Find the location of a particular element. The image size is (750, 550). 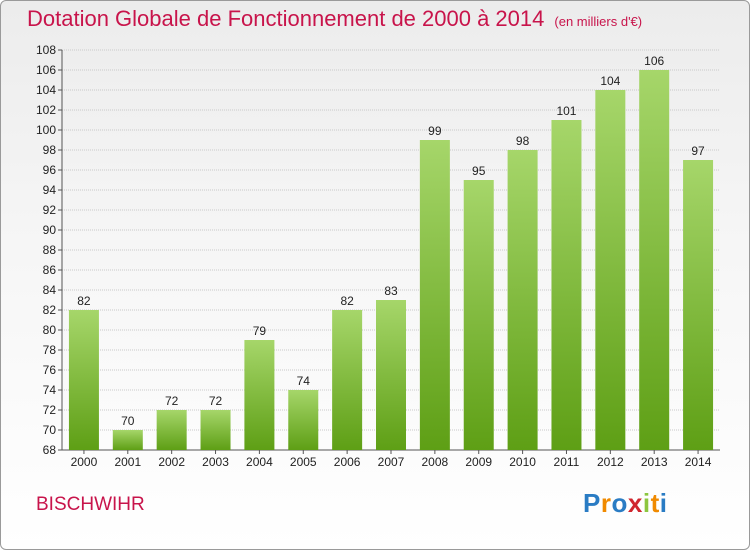

y-tick-label: 88 is located at coordinates (50, 250).